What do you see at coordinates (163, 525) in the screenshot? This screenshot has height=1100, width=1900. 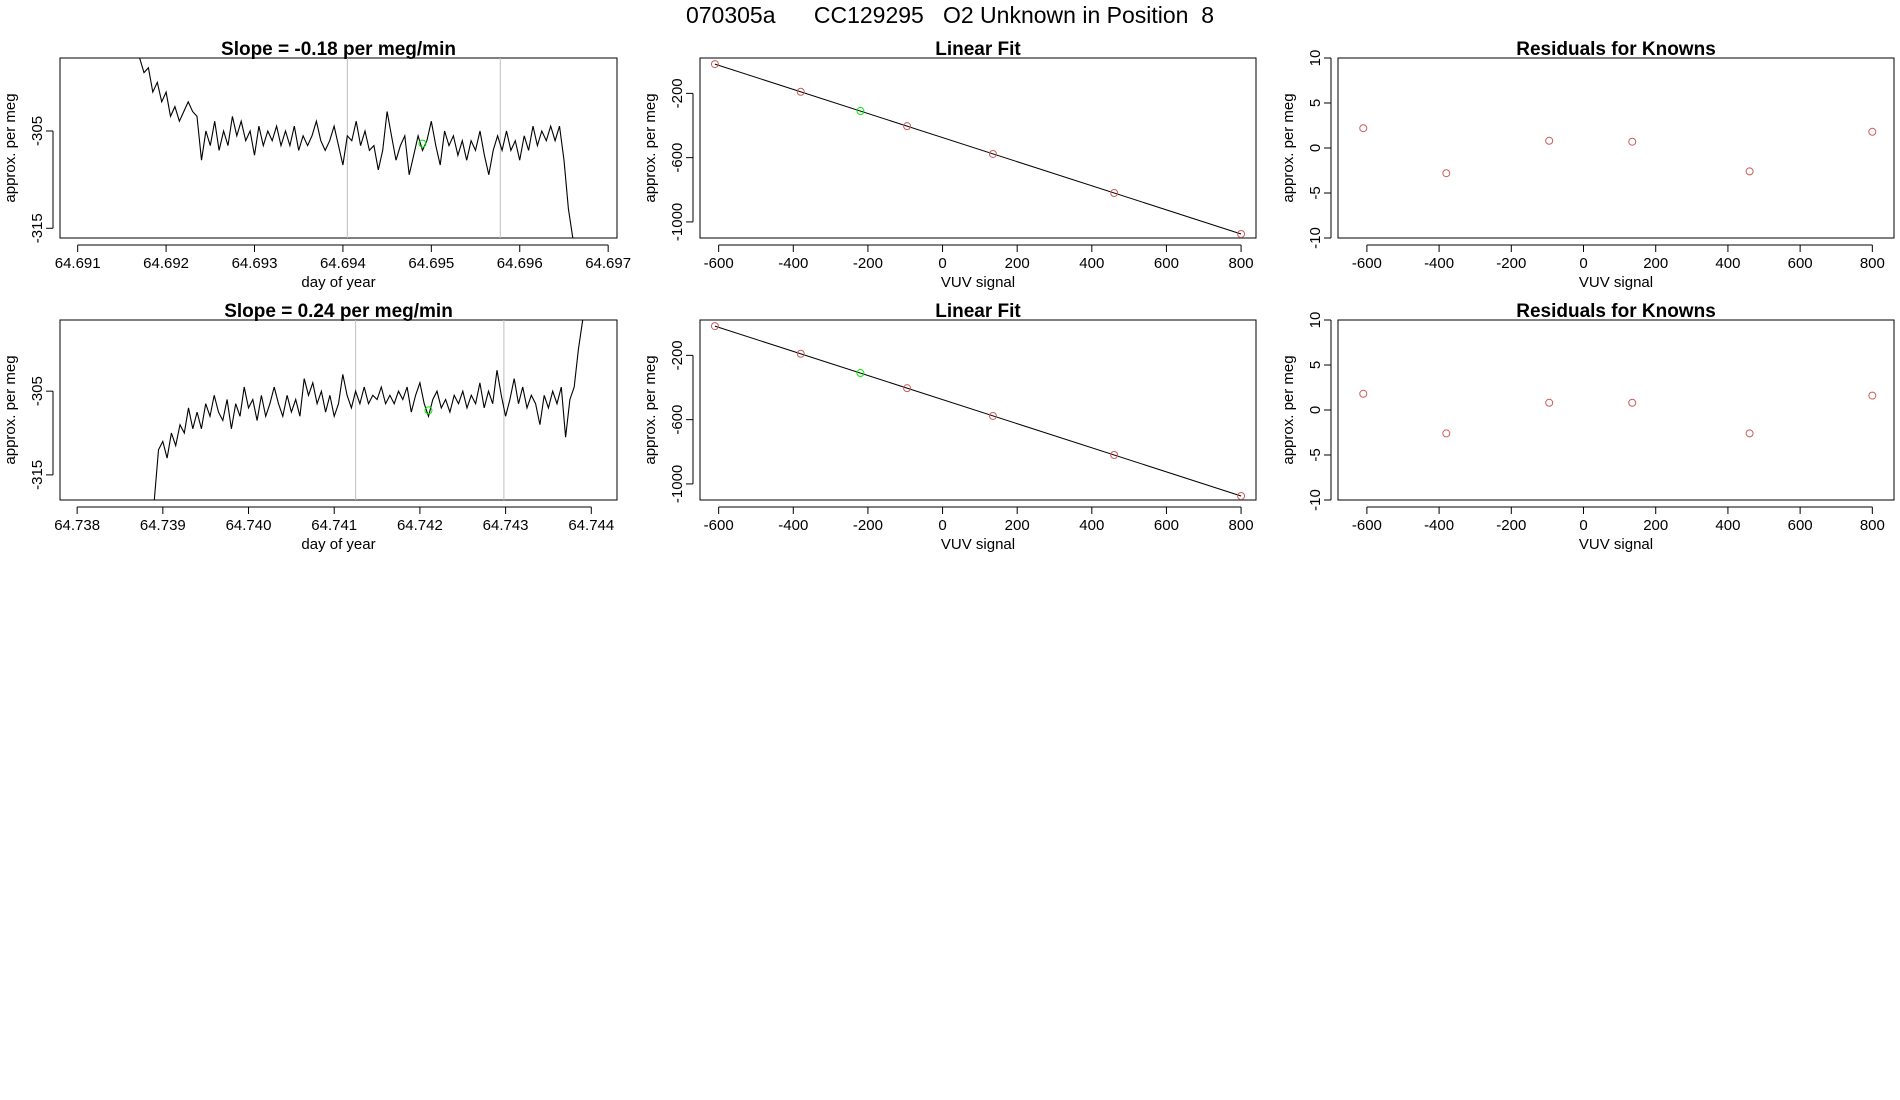 I see `x-tick-label: 64.739` at bounding box center [163, 525].